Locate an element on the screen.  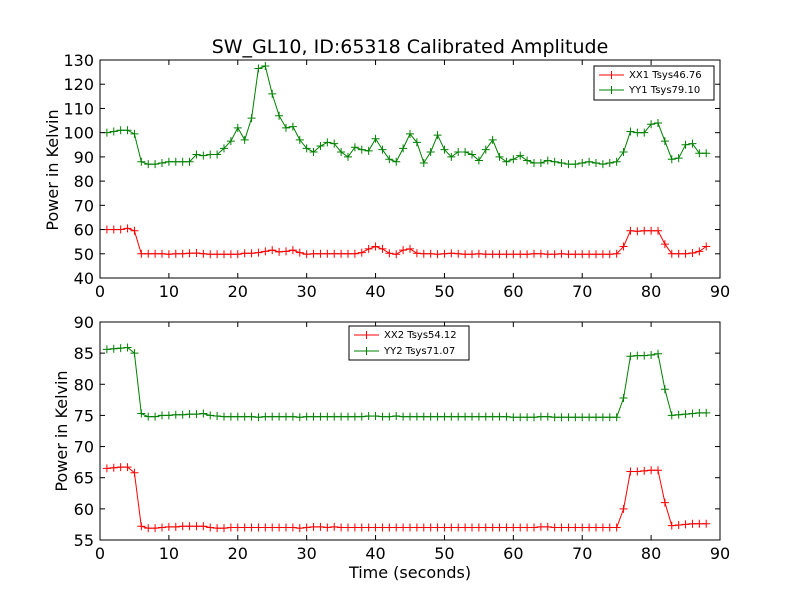
y-tick-label: 60 is located at coordinates (84, 509).